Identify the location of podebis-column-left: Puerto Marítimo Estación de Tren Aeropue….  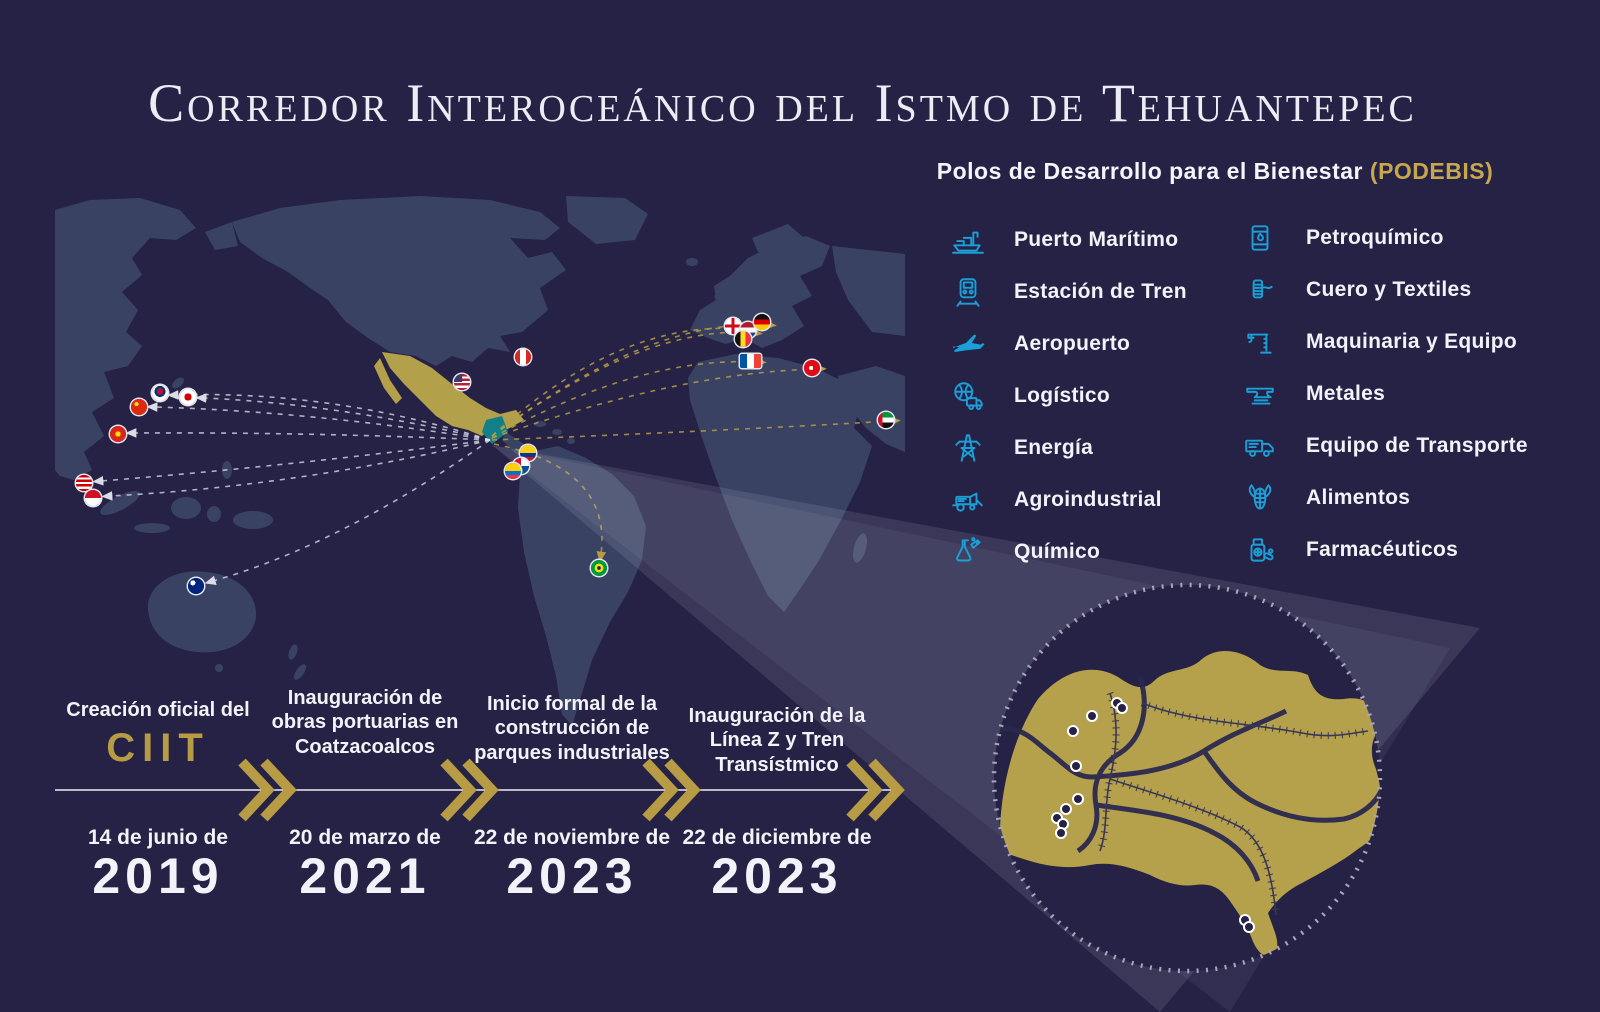
(1067, 396).